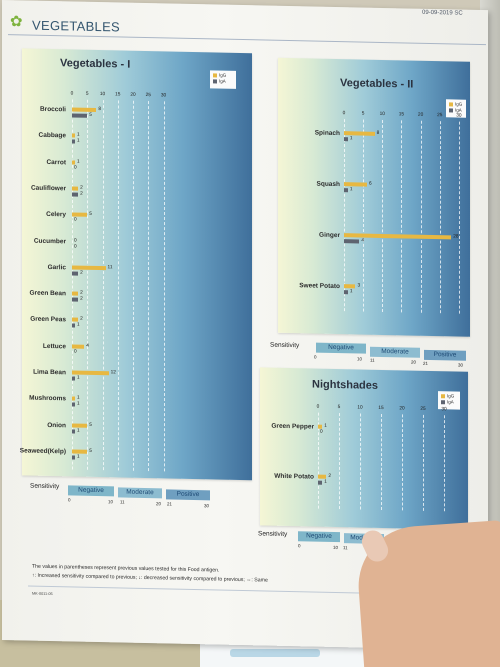 The height and width of the screenshot is (667, 500). Describe the element at coordinates (275, 653) in the screenshot. I see `card-stripe` at that location.